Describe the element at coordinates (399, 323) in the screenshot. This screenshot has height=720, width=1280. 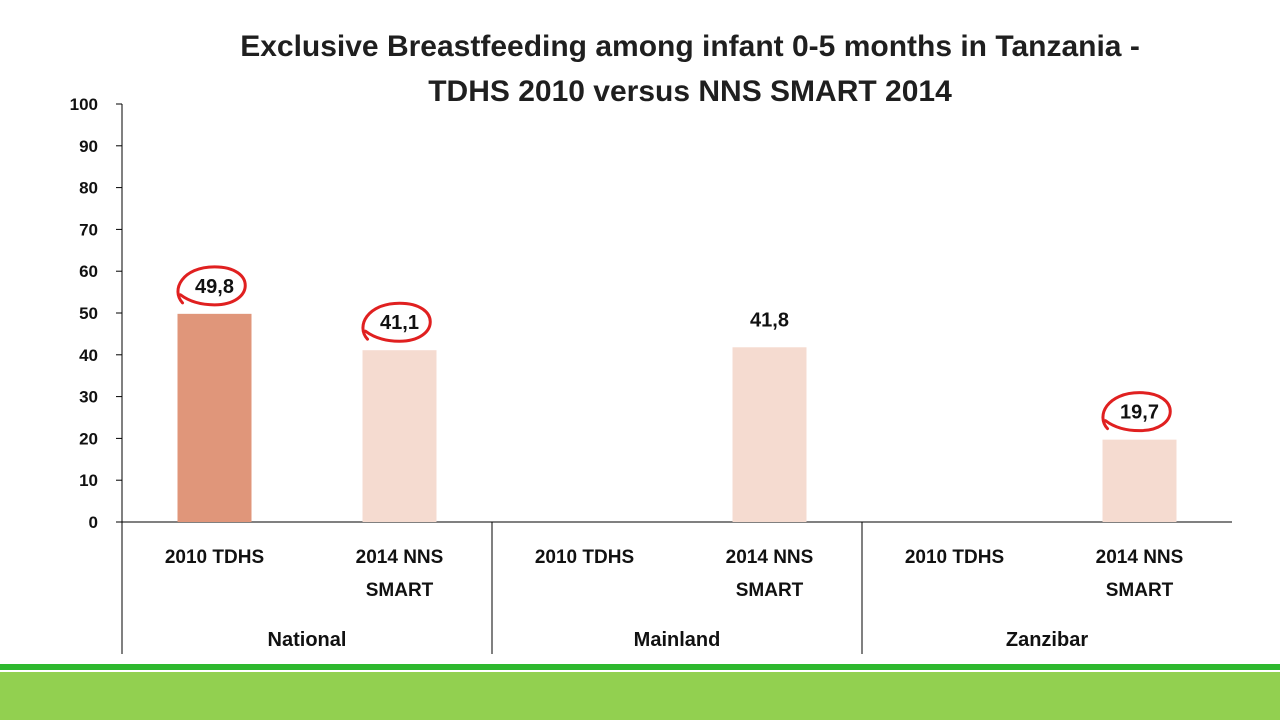
I see `data-label-national-2014-nns-smart: 41,1` at that location.